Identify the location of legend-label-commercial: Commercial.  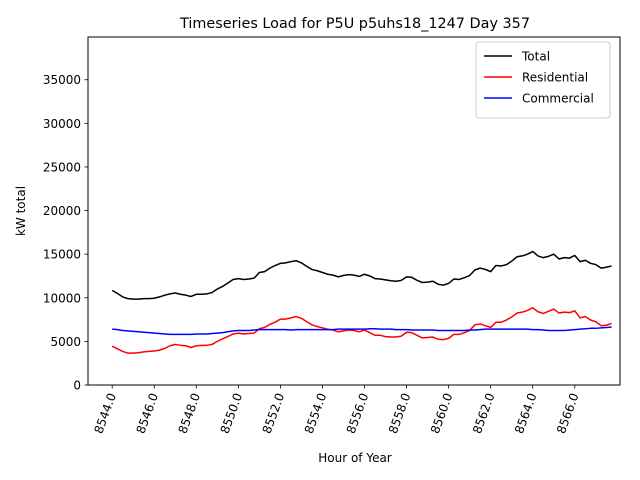
(558, 99).